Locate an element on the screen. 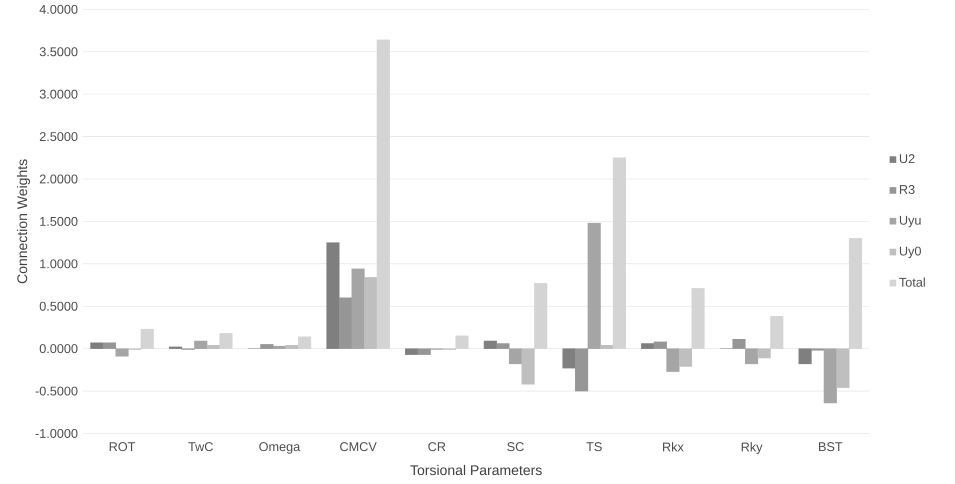 This screenshot has width=955, height=484. y-tick-label: 0.5000 is located at coordinates (59, 306).